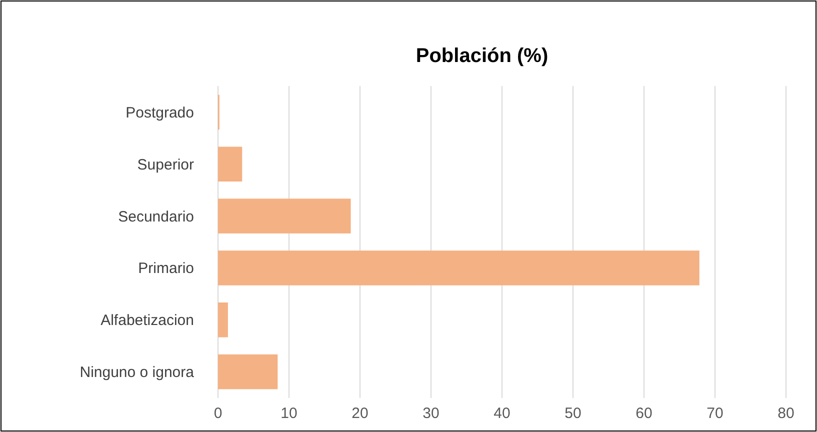  I want to click on x-tick-label: 0, so click(218, 413).